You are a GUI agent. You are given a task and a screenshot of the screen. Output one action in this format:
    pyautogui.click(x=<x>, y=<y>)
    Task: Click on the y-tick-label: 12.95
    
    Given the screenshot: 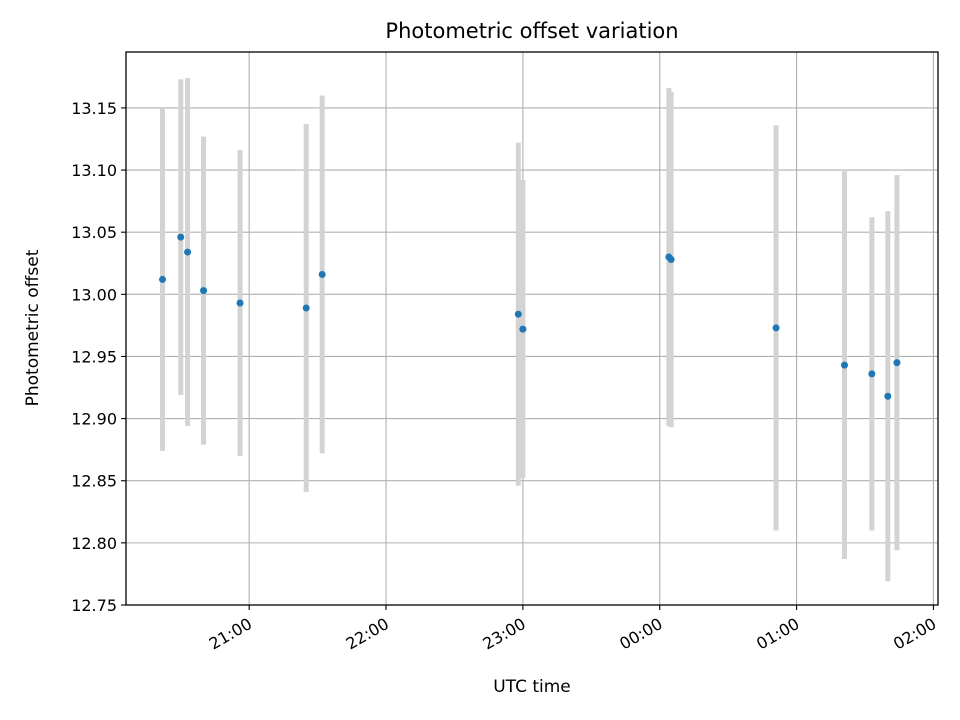 What is the action you would take?
    pyautogui.click(x=94, y=356)
    